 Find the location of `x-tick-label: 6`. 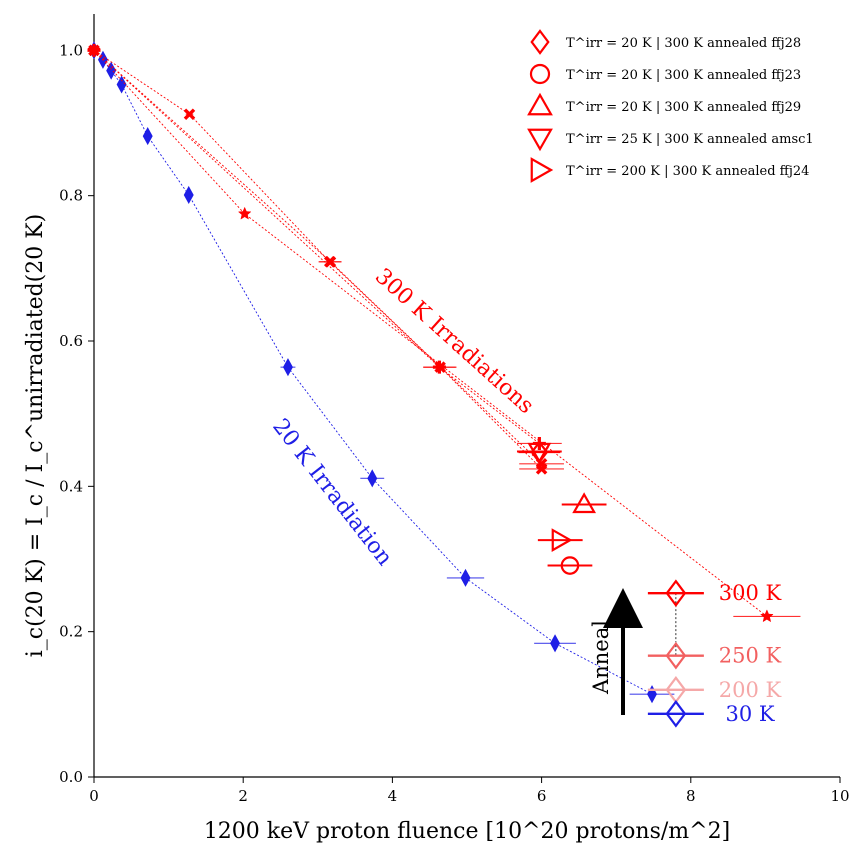

x-tick-label: 6 is located at coordinates (542, 796).